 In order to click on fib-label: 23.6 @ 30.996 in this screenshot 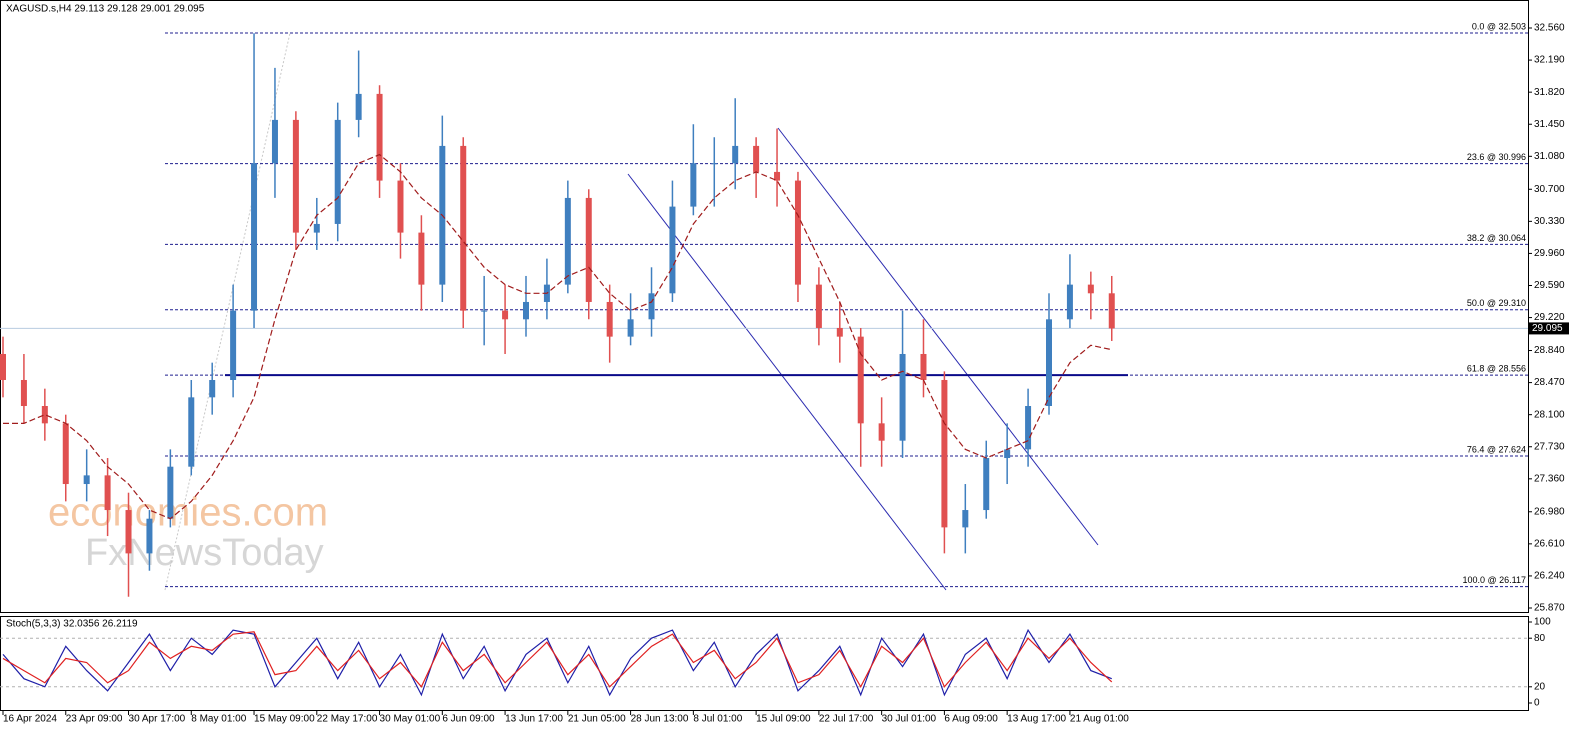, I will do `click(1496, 157)`.